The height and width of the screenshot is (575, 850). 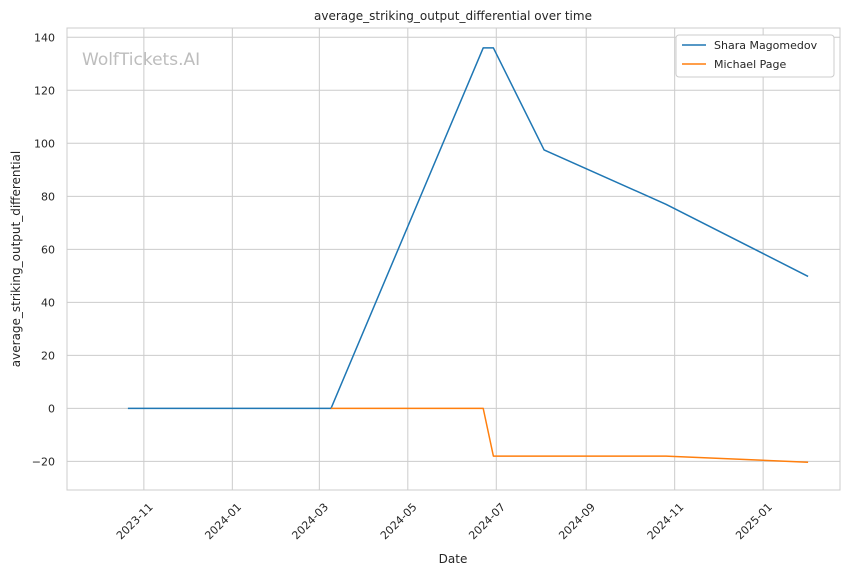 What do you see at coordinates (766, 45) in the screenshot?
I see `legend-label-shara-magomedov: Shara Magomedov` at bounding box center [766, 45].